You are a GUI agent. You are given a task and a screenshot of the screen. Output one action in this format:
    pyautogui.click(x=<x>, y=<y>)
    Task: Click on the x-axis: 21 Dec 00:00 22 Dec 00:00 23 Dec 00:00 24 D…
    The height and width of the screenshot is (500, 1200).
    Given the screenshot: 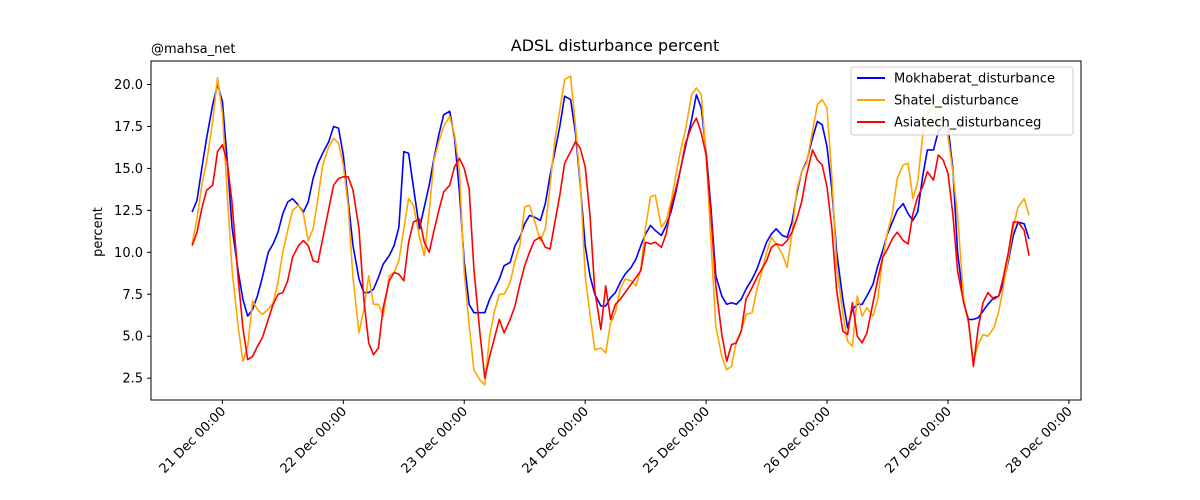 What is the action you would take?
    pyautogui.click(x=616, y=438)
    